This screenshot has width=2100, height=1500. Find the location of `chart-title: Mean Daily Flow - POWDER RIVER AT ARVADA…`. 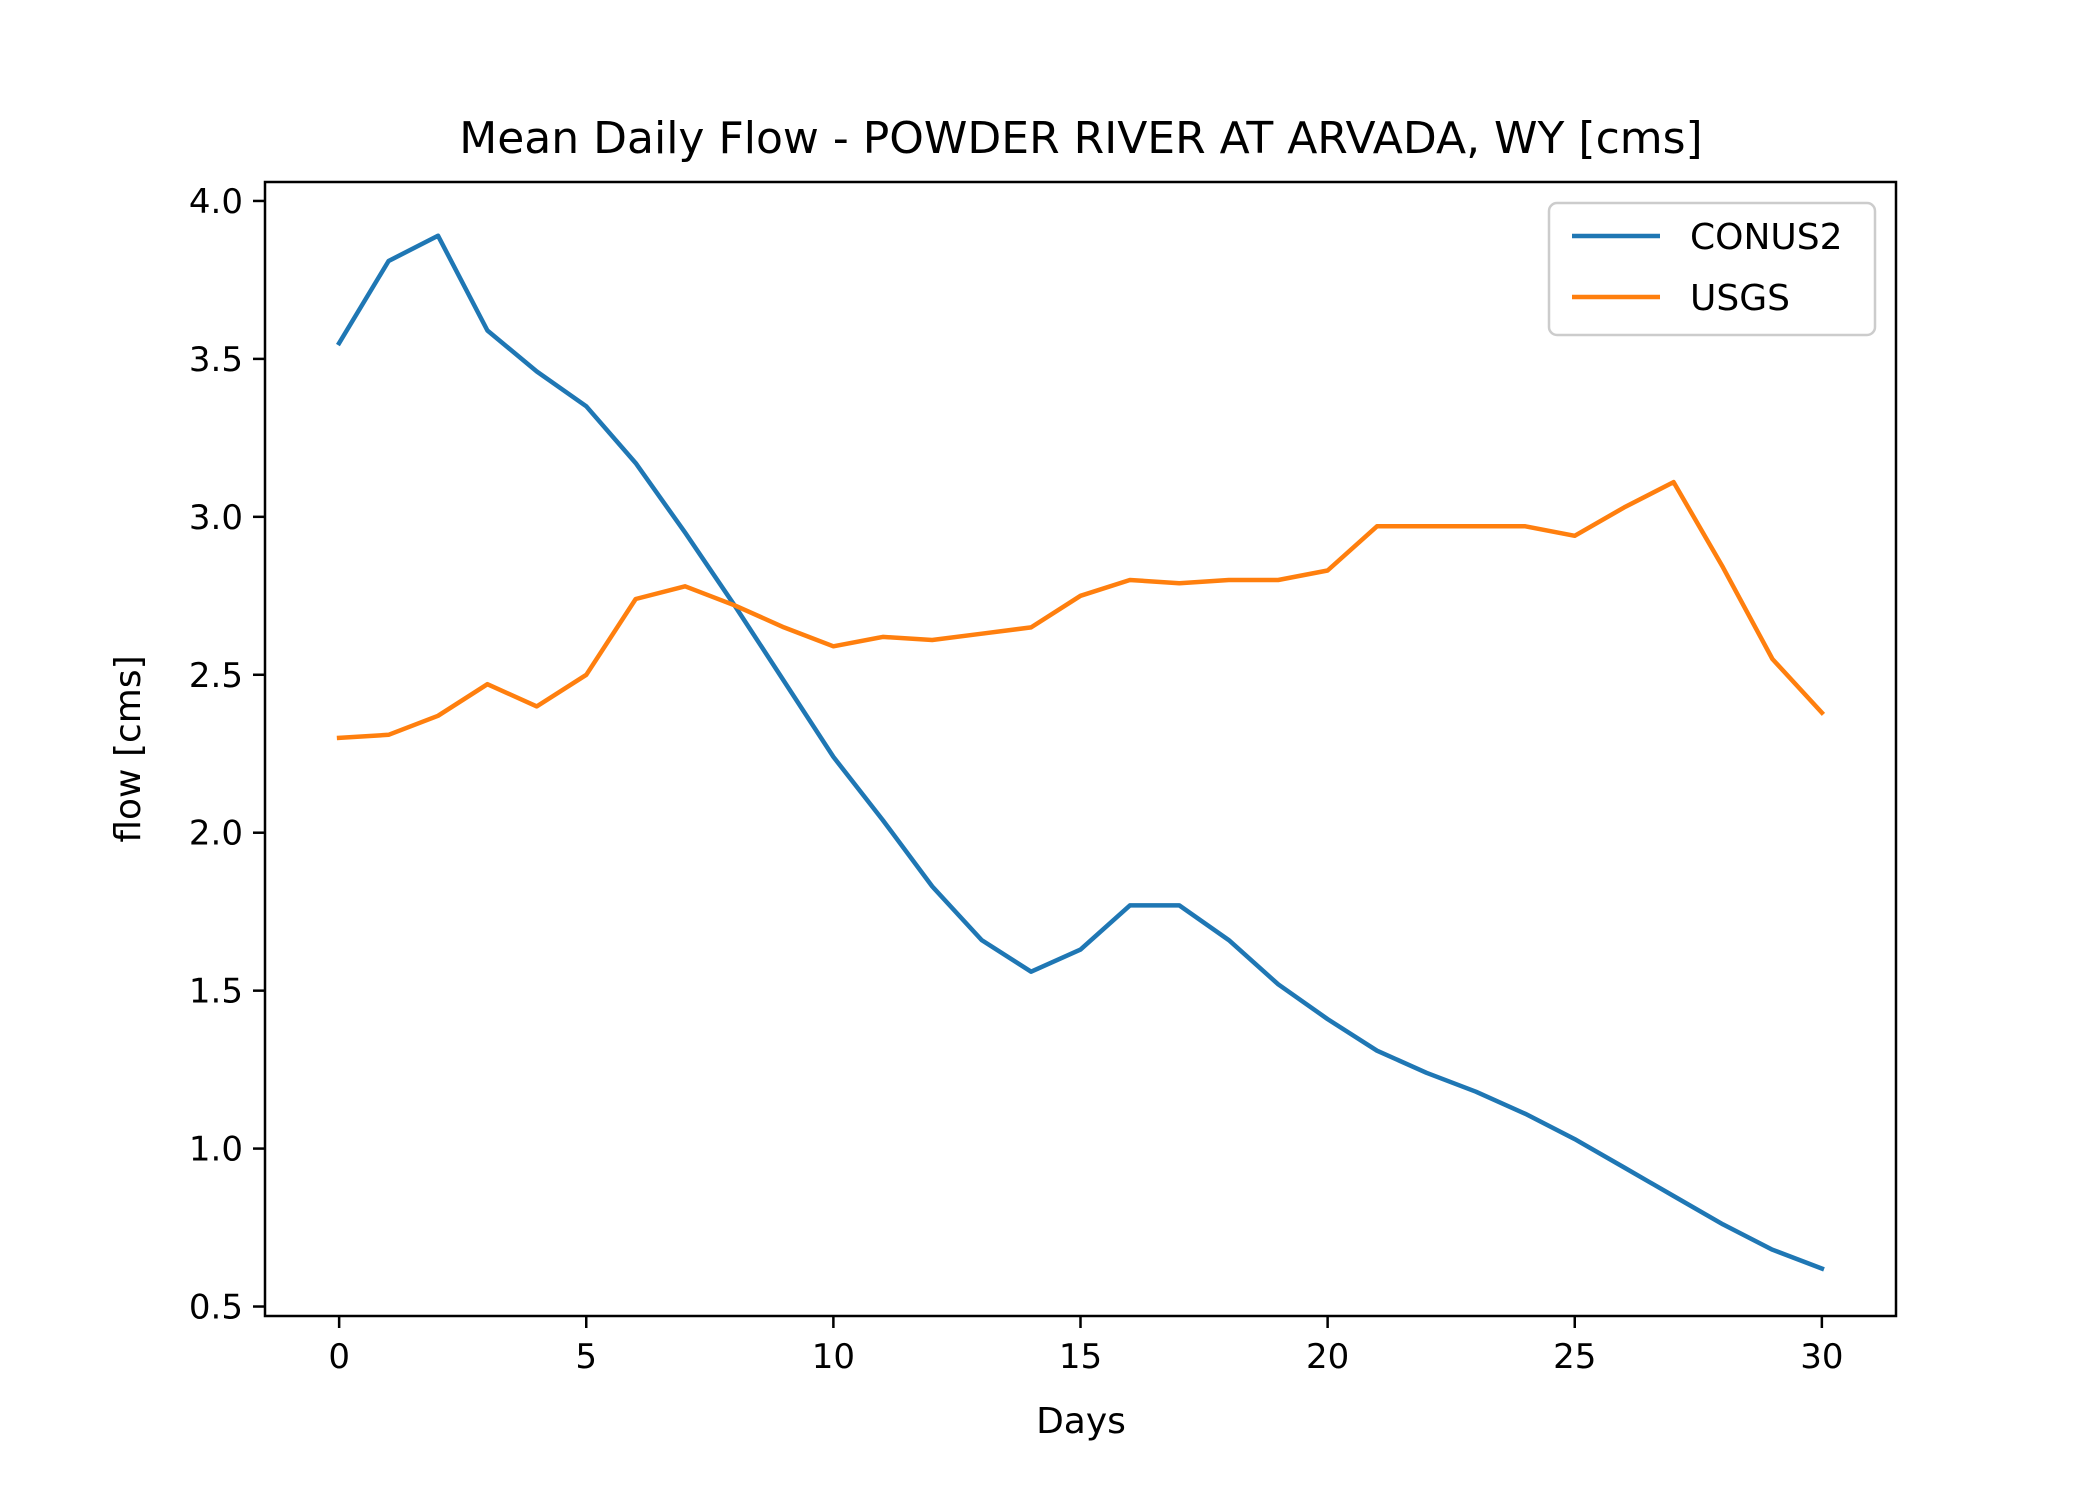

chart-title: Mean Daily Flow - POWDER RIVER AT ARVADA… is located at coordinates (1080, 138).